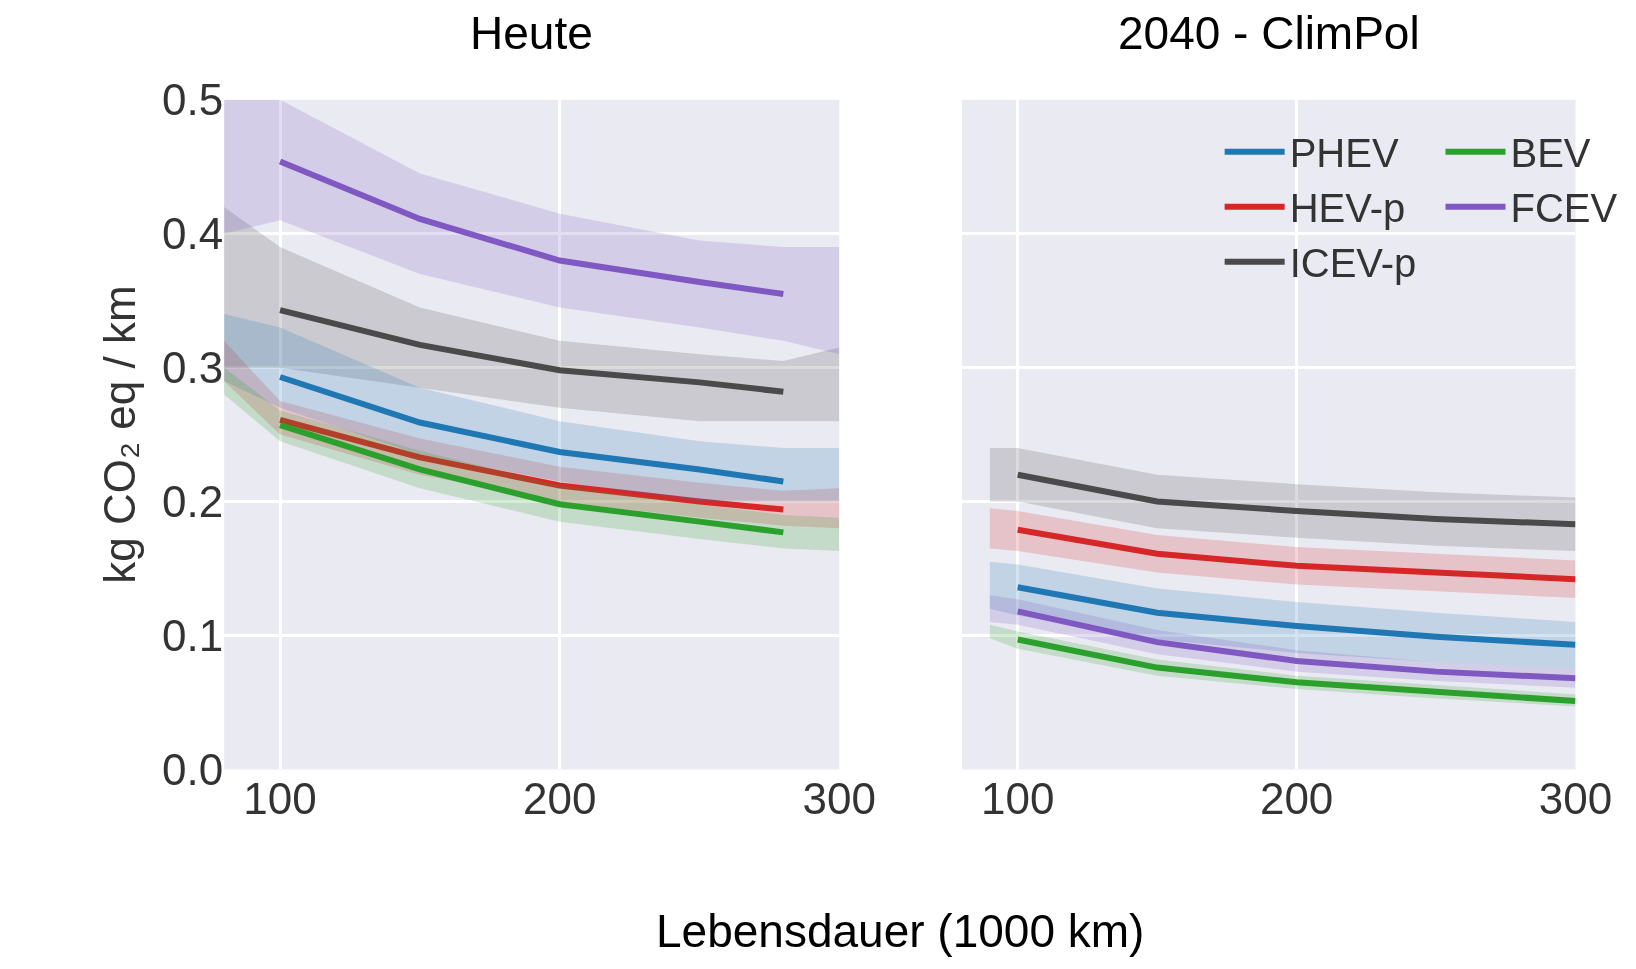 This screenshot has height=969, width=1636. Describe the element at coordinates (120, 434) in the screenshot. I see `y-axis-title: kg CO₂ eq / km` at that location.